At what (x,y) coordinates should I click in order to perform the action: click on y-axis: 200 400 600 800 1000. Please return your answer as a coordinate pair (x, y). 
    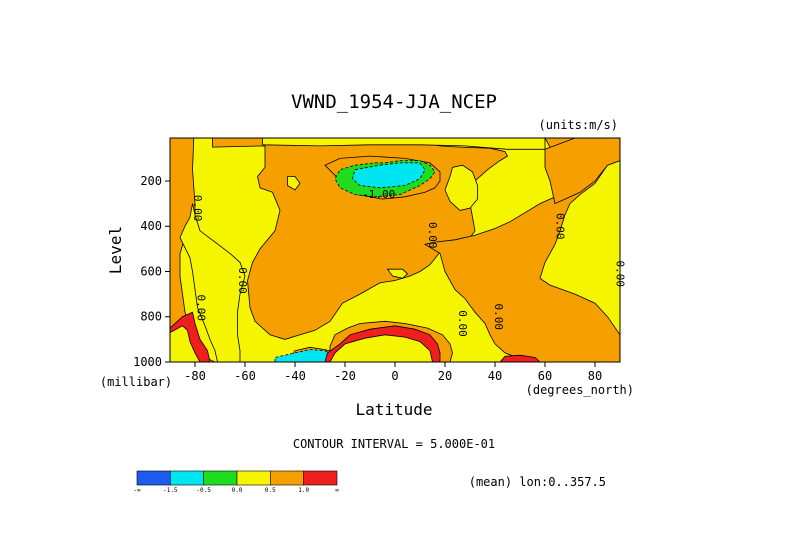
    Looking at the image, I should click on (151, 271).